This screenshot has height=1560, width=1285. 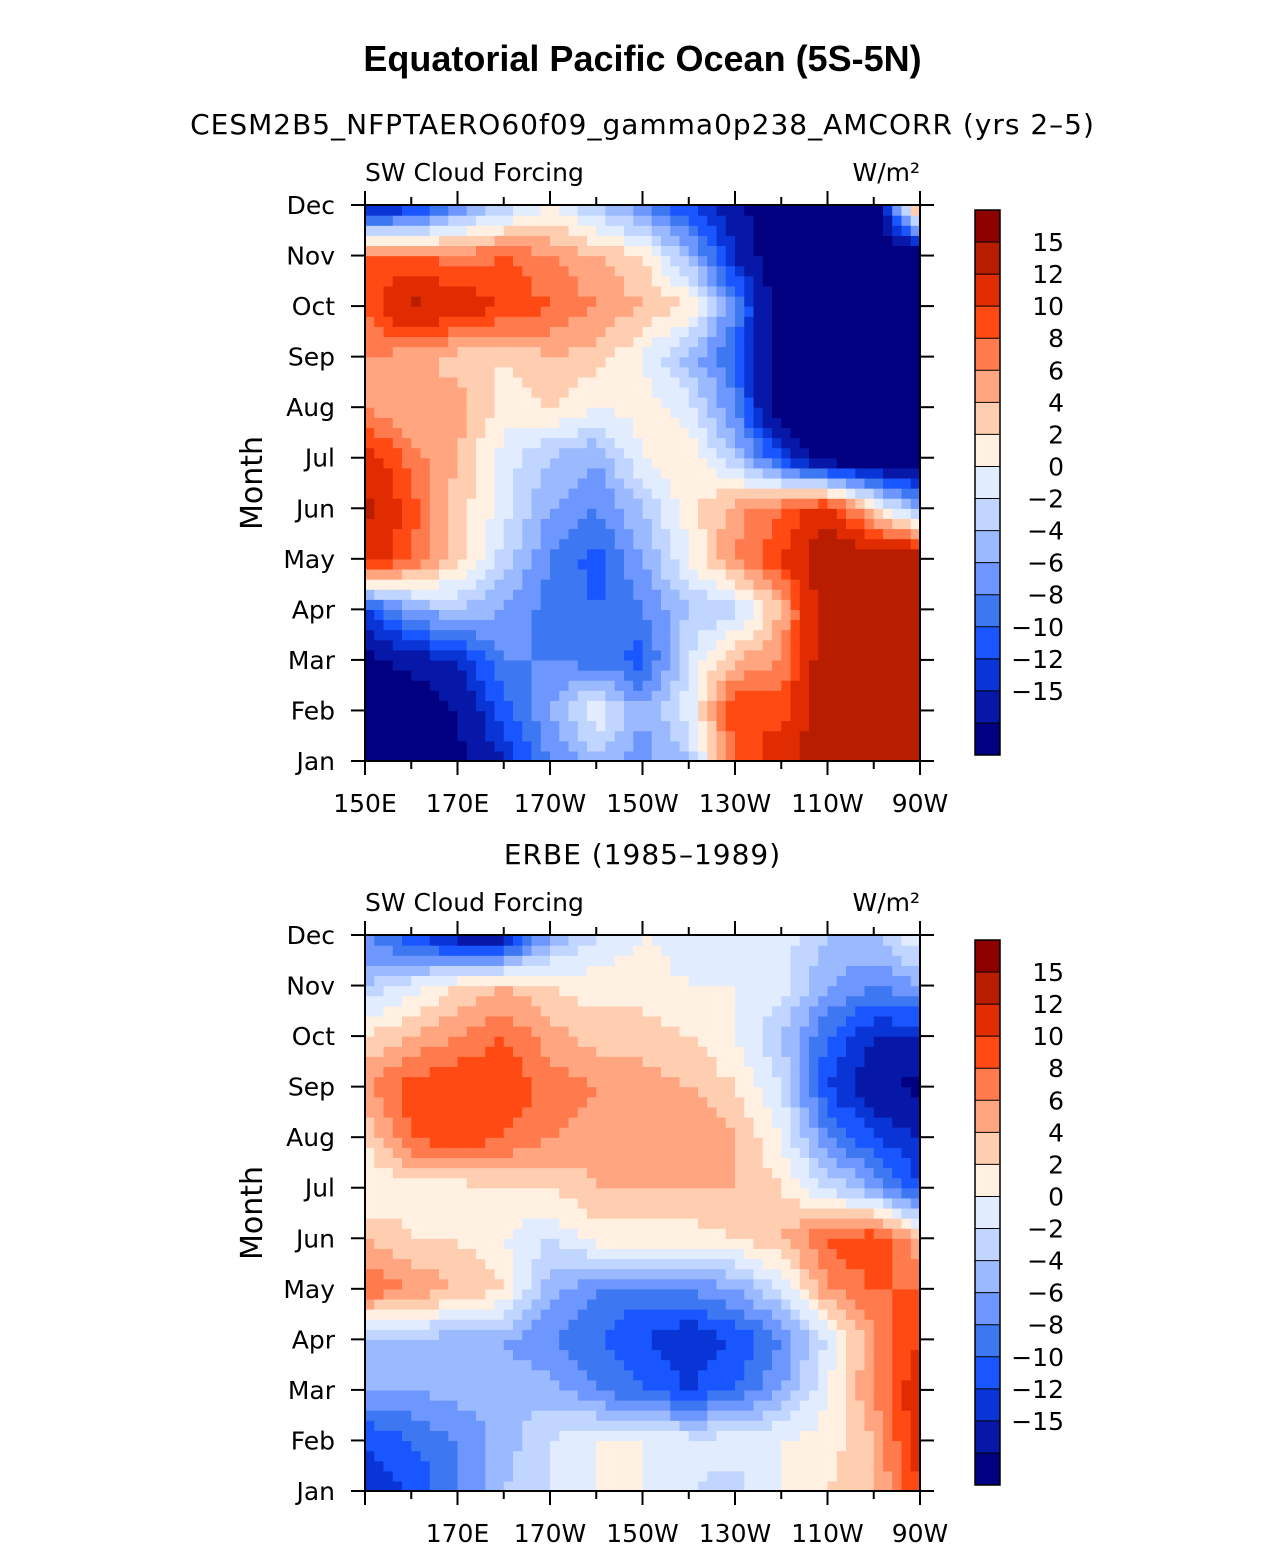 I want to click on colorbar-label: 2, so click(x=1056, y=434).